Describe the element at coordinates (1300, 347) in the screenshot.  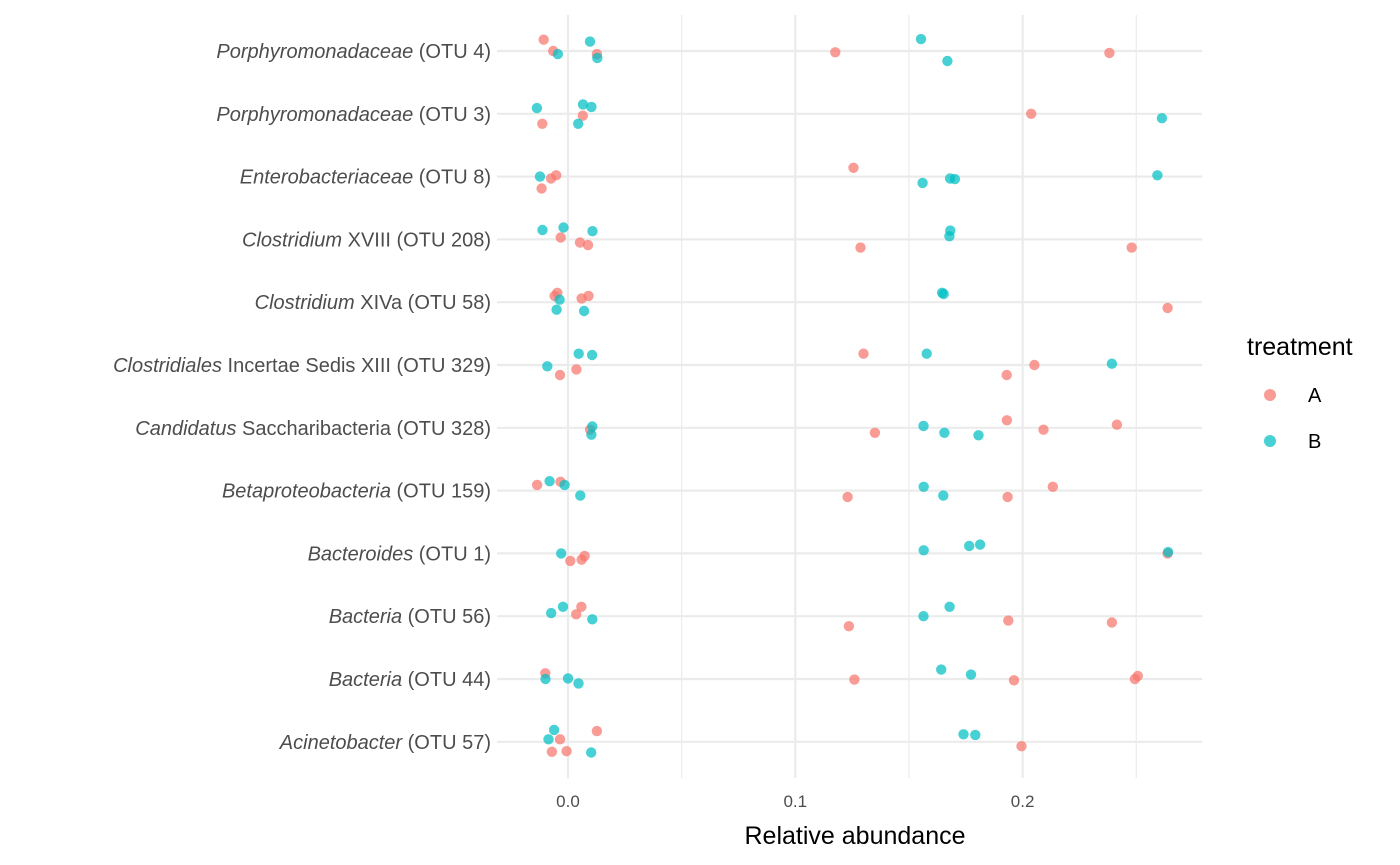
I see `legend-title: treatment` at that location.